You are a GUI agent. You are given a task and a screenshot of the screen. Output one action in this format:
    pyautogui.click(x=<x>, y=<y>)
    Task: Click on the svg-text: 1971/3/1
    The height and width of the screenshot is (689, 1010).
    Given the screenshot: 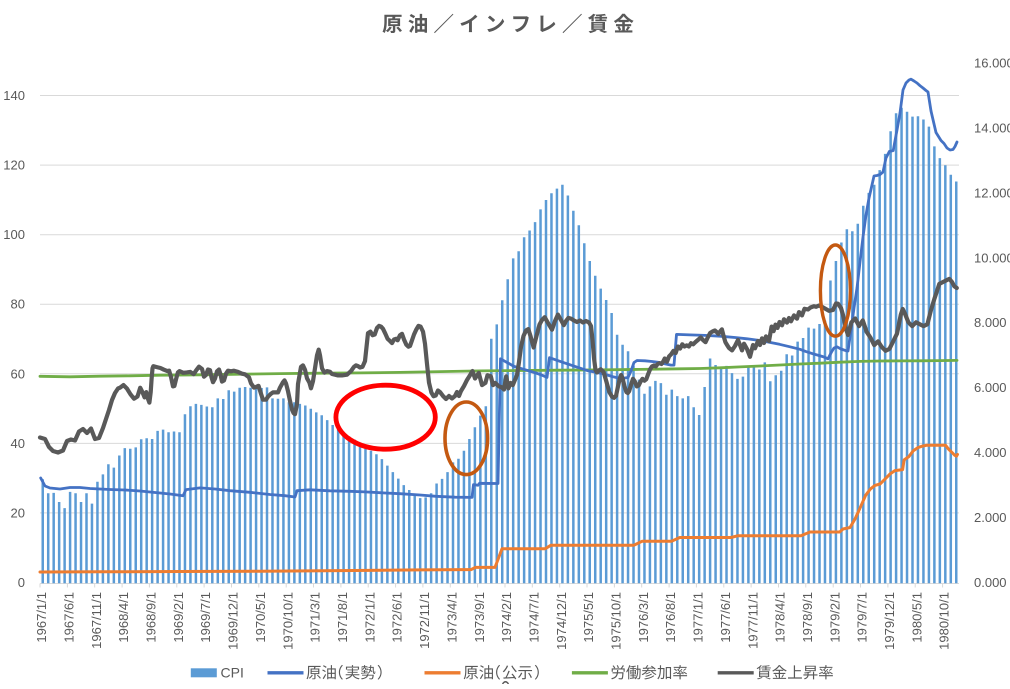 What is the action you would take?
    pyautogui.click(x=315, y=617)
    